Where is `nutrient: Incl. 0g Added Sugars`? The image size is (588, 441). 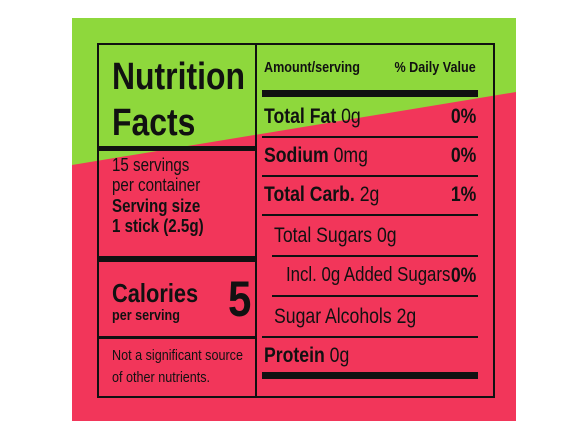 nutrient: Incl. 0g Added Sugars is located at coordinates (368, 275).